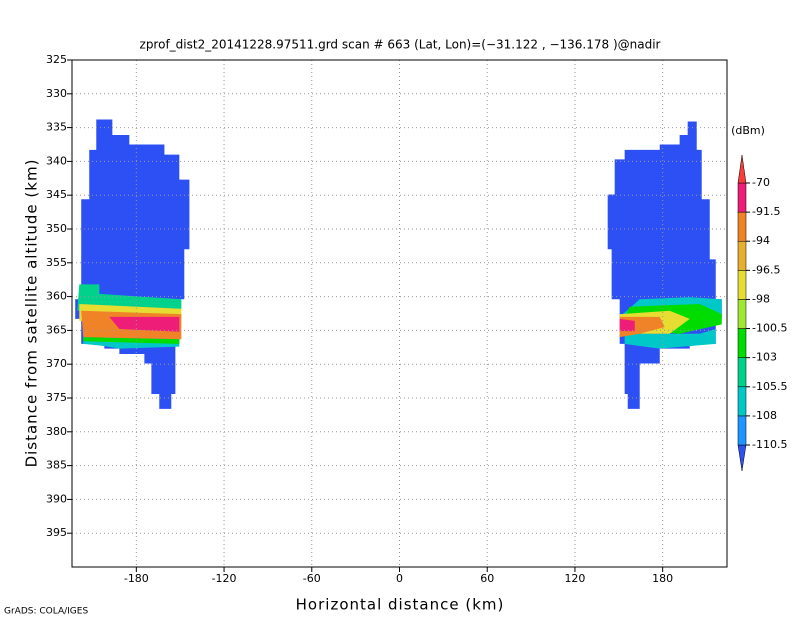  Describe the element at coordinates (32, 313) in the screenshot. I see `y-axis-label: Distance from satellite altitude (km)` at that location.